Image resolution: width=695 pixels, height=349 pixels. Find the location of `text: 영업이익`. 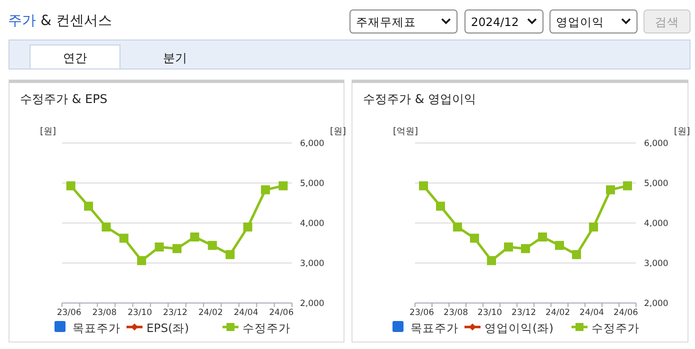

text: 영업이익 is located at coordinates (580, 22).